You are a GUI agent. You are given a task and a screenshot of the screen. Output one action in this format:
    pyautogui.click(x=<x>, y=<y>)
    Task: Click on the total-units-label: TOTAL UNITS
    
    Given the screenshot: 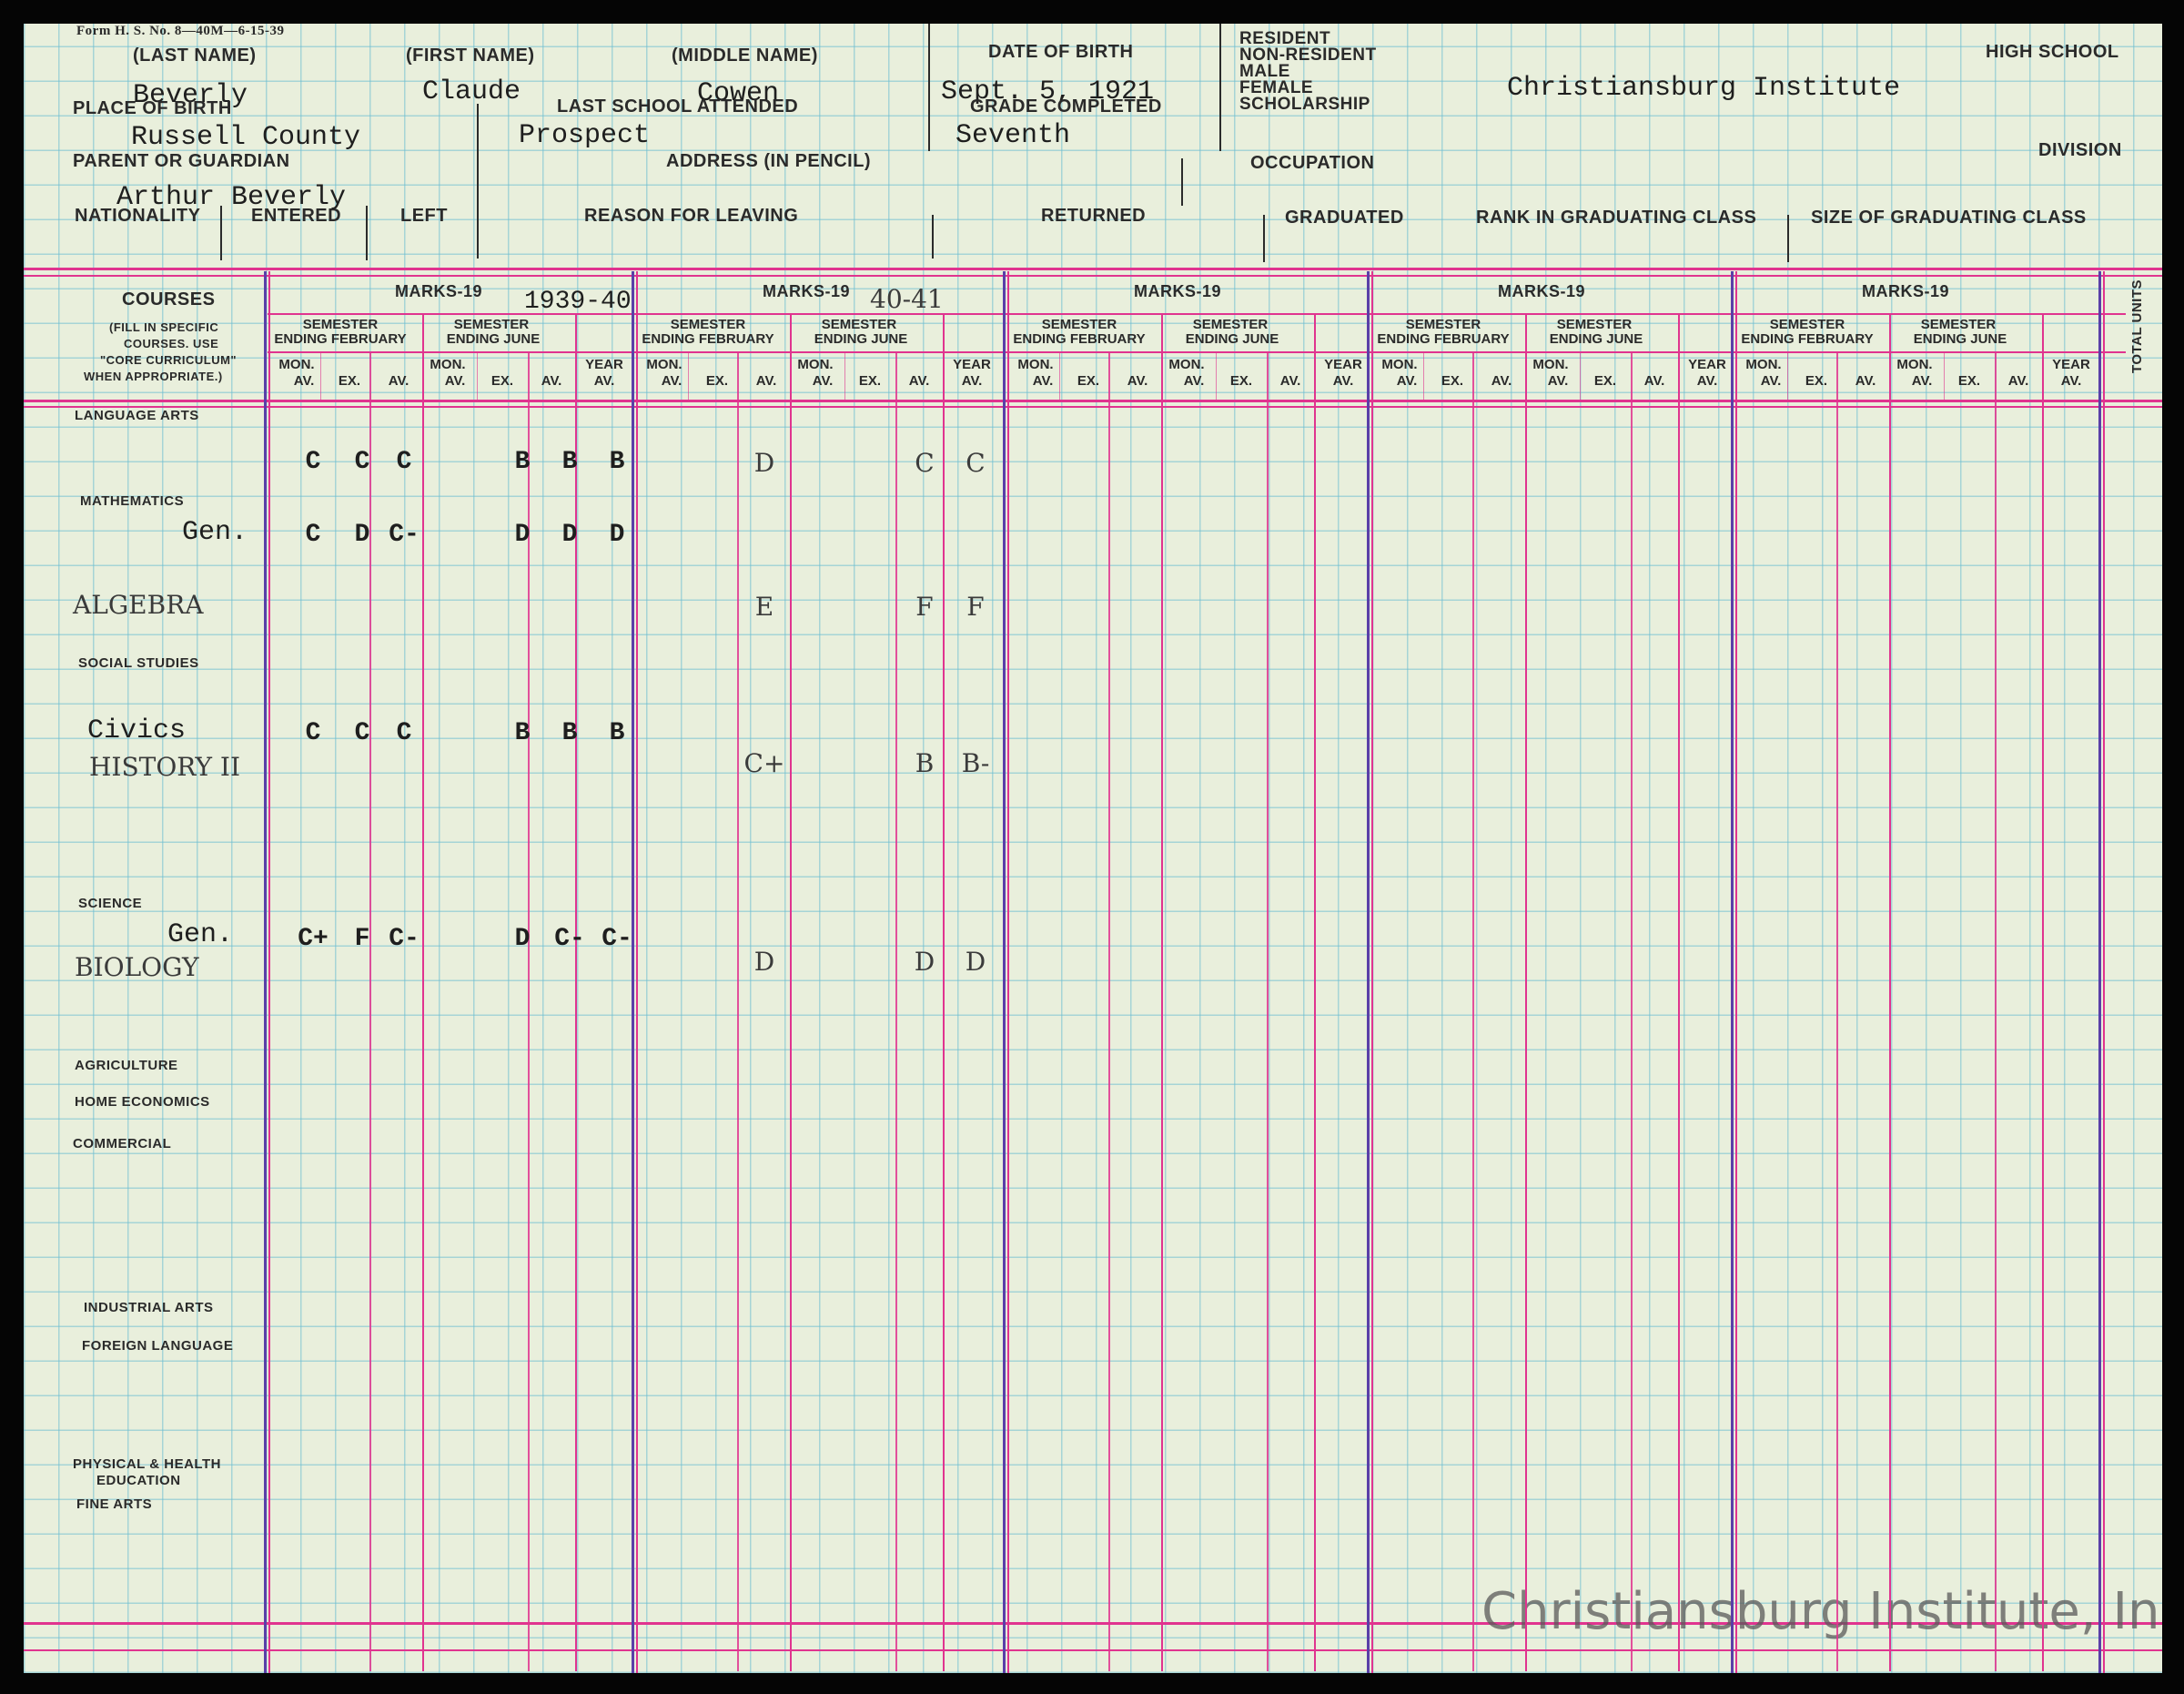 What is the action you would take?
    pyautogui.click(x=2137, y=326)
    